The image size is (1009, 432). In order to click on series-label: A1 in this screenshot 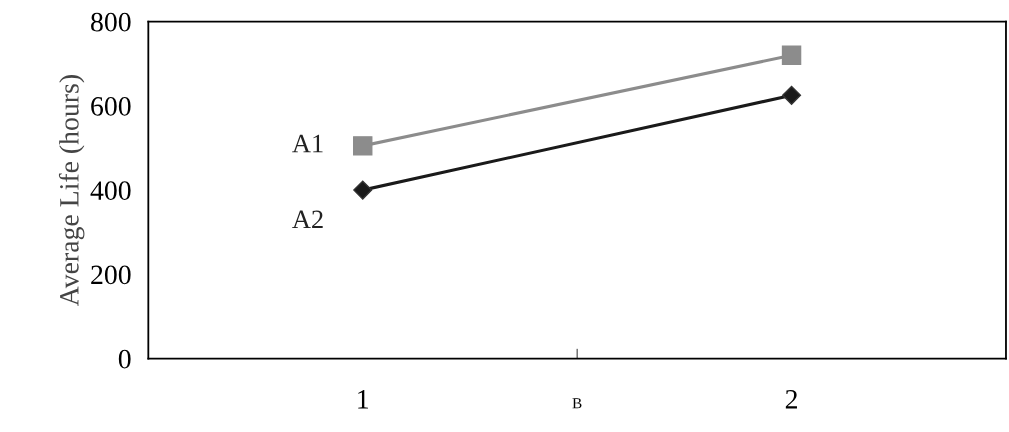, I will do `click(307, 143)`.